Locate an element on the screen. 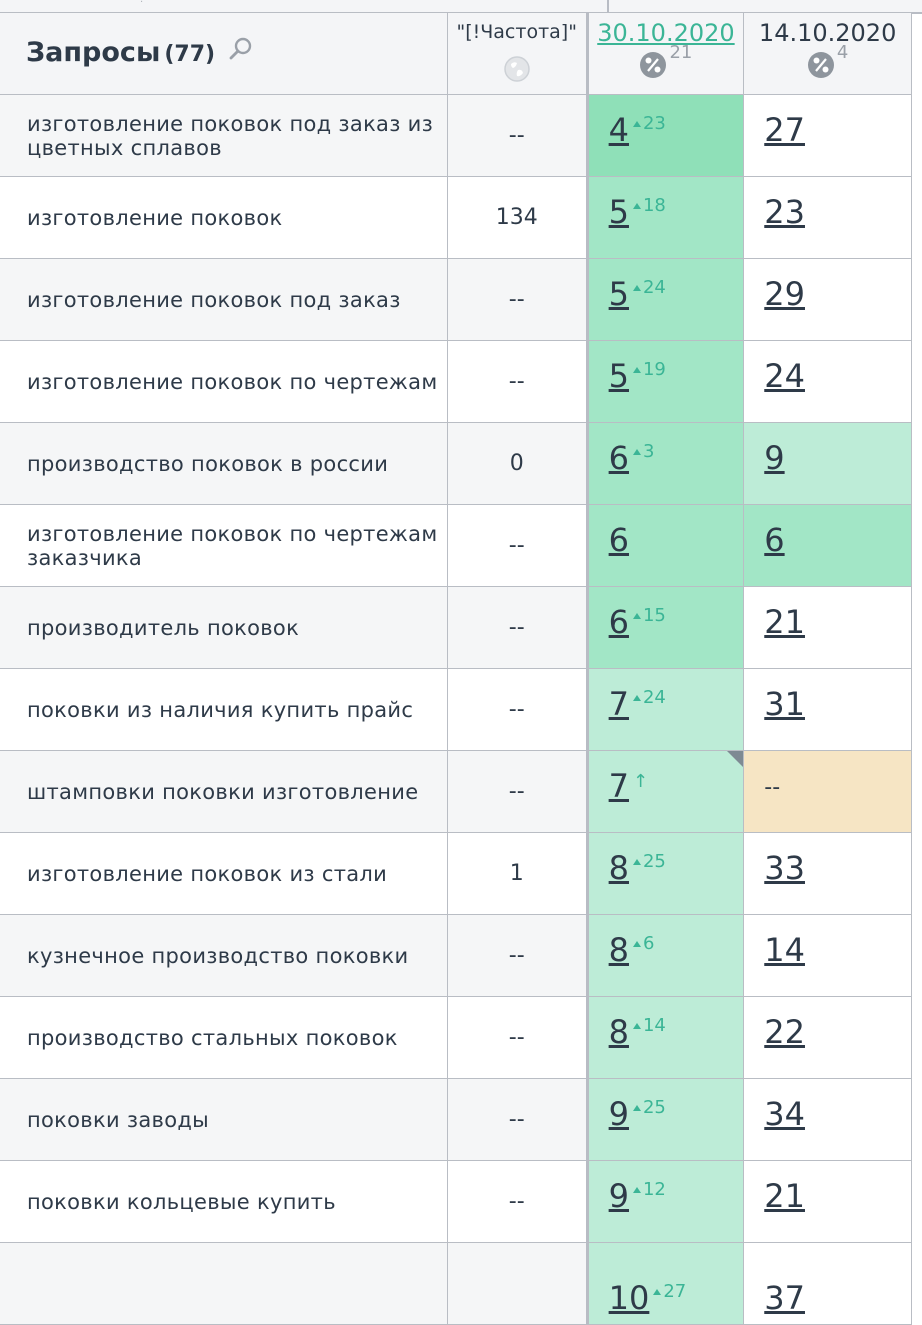  position-cell-previous: 23 is located at coordinates (827, 217).